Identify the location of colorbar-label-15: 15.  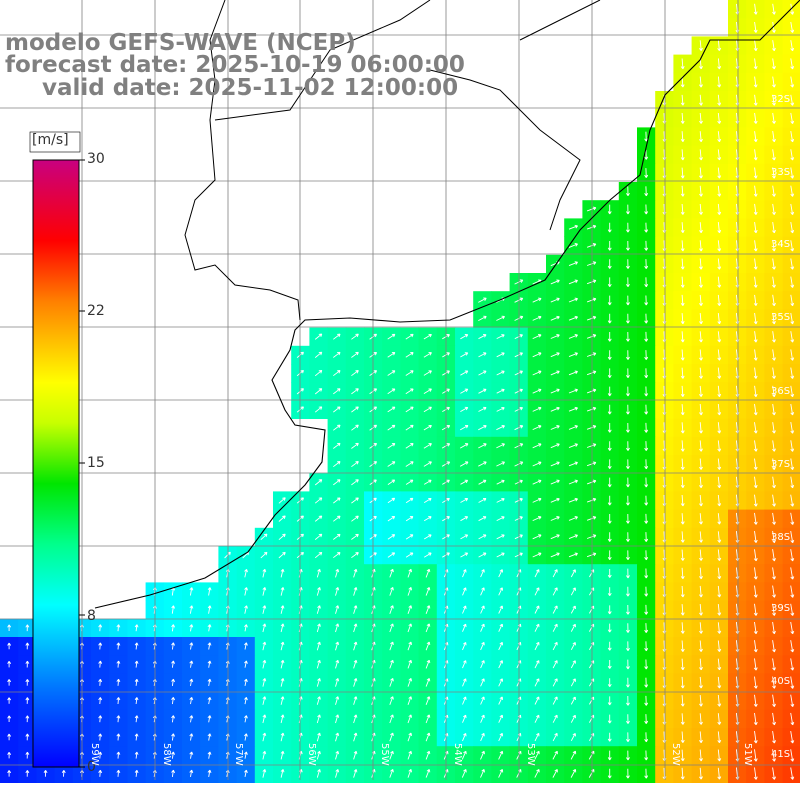
(96, 463).